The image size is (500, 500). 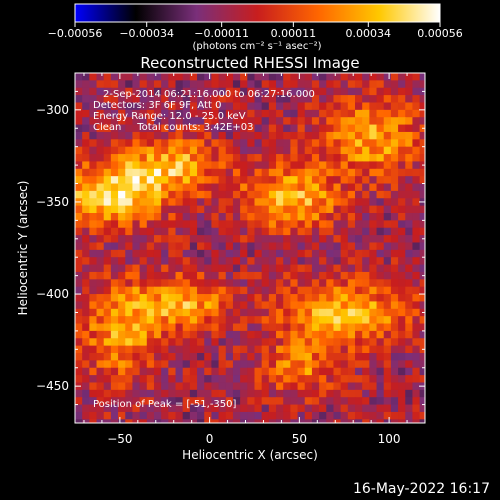 I want to click on x-tick-label: 50, so click(x=299, y=439).